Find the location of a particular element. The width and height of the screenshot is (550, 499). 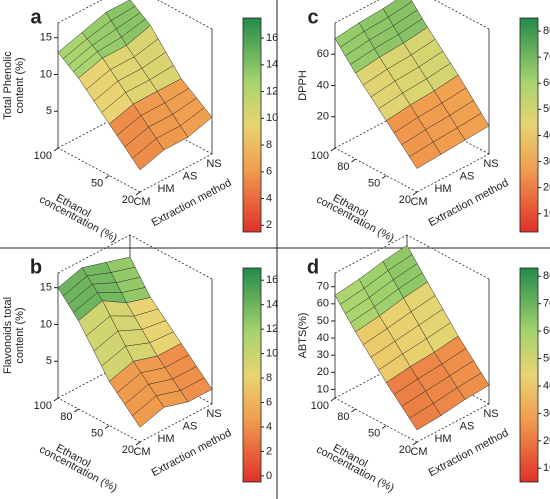

z-tick-label: 70 is located at coordinates (323, 287).